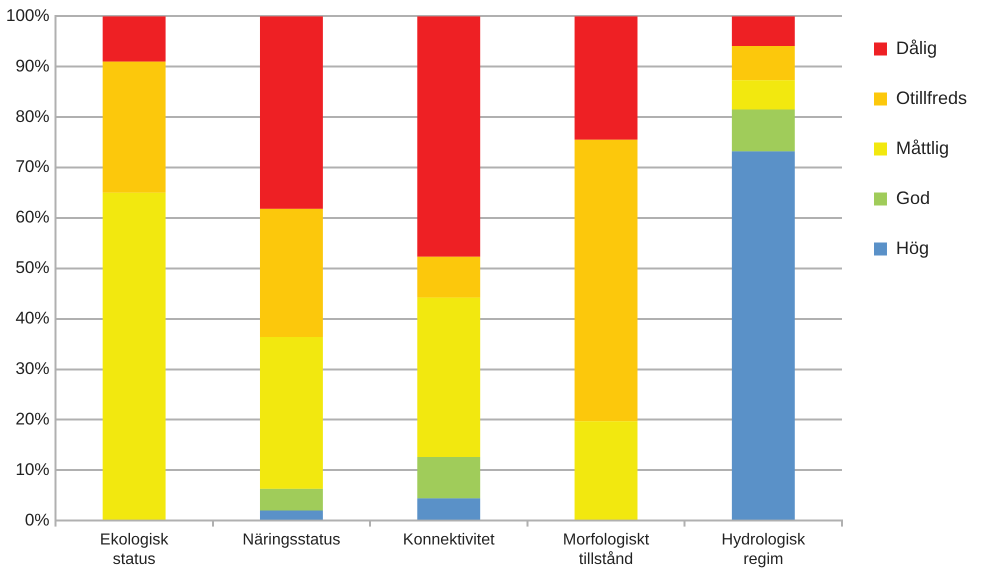 Image resolution: width=987 pixels, height=573 pixels. I want to click on legend-label: Måttlig, so click(922, 148).